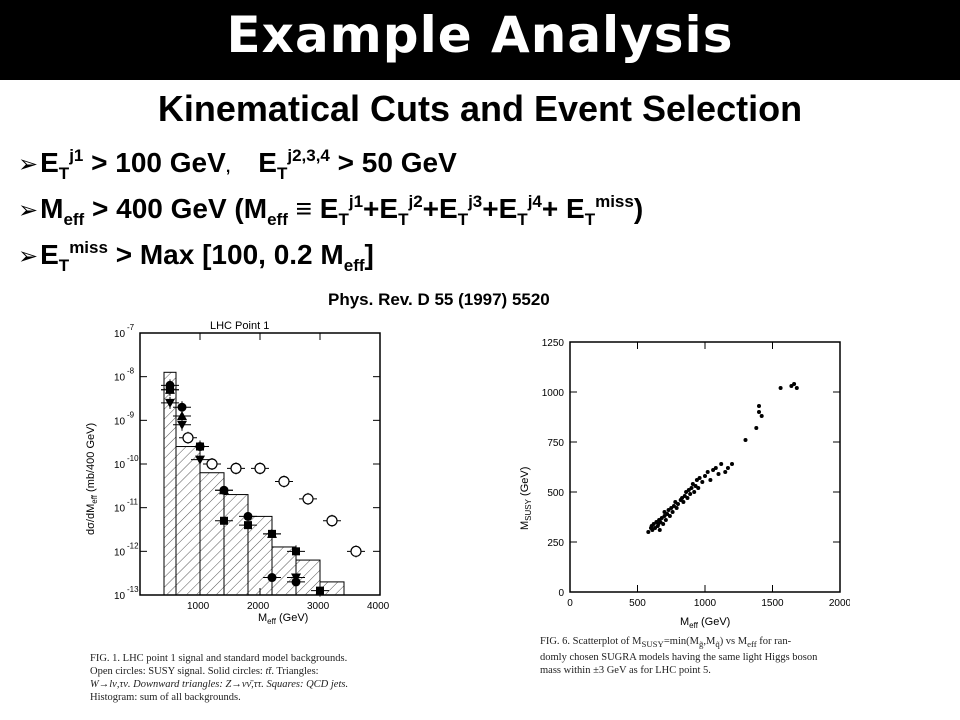 This screenshot has width=960, height=720. I want to click on right-plot-ylabel: MSUSY (GeV), so click(526, 498).